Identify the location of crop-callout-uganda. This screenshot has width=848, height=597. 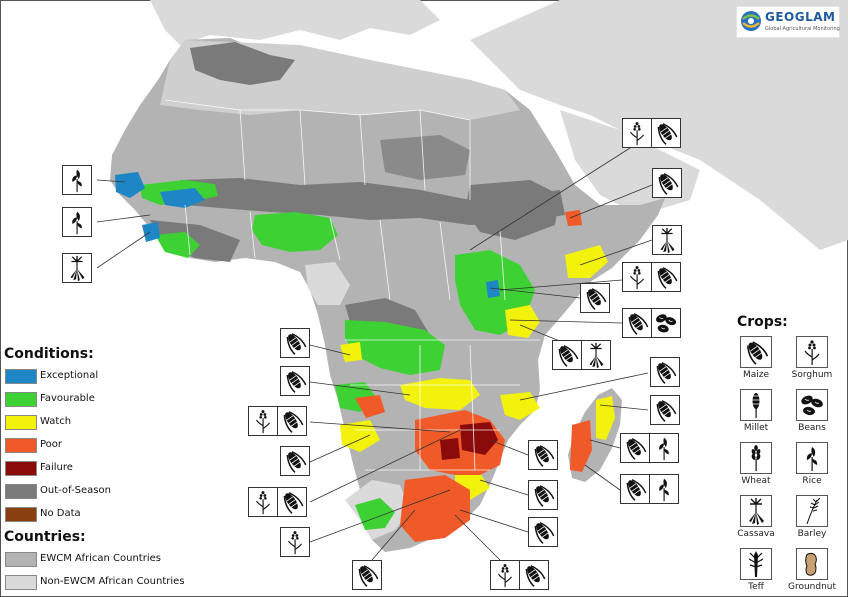
(595, 298).